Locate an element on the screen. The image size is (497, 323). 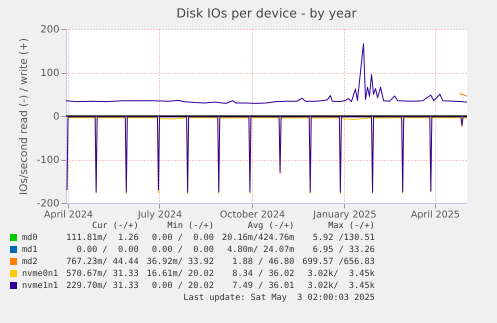
text: 0.00 / 20.02 is located at coordinates (182, 286).